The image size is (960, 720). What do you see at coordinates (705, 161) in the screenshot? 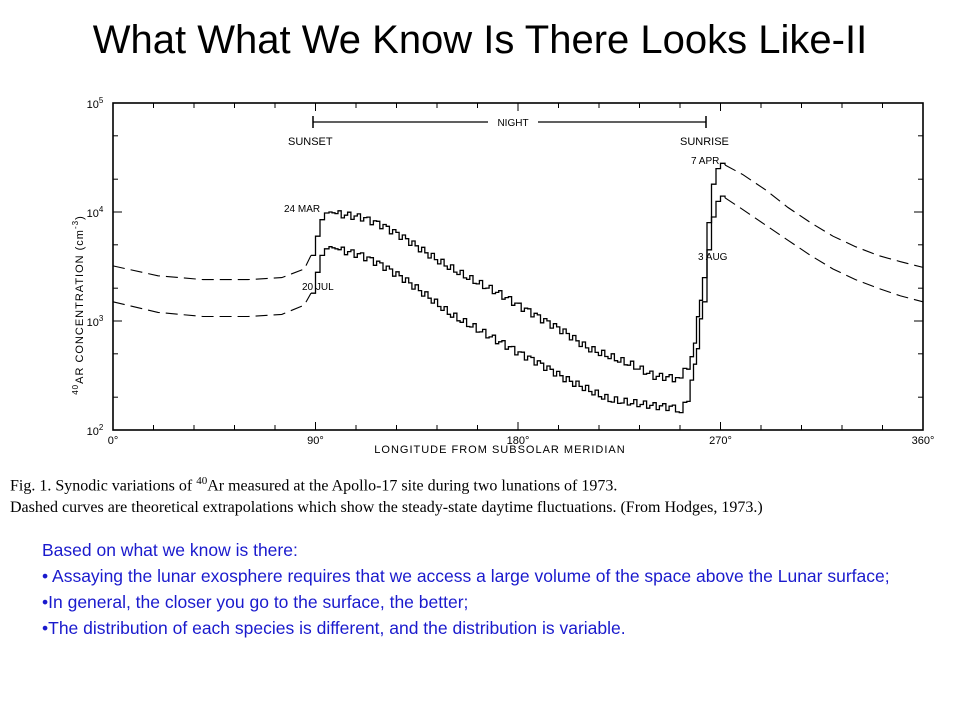
I see `label-7-apr: 7 APR` at bounding box center [705, 161].